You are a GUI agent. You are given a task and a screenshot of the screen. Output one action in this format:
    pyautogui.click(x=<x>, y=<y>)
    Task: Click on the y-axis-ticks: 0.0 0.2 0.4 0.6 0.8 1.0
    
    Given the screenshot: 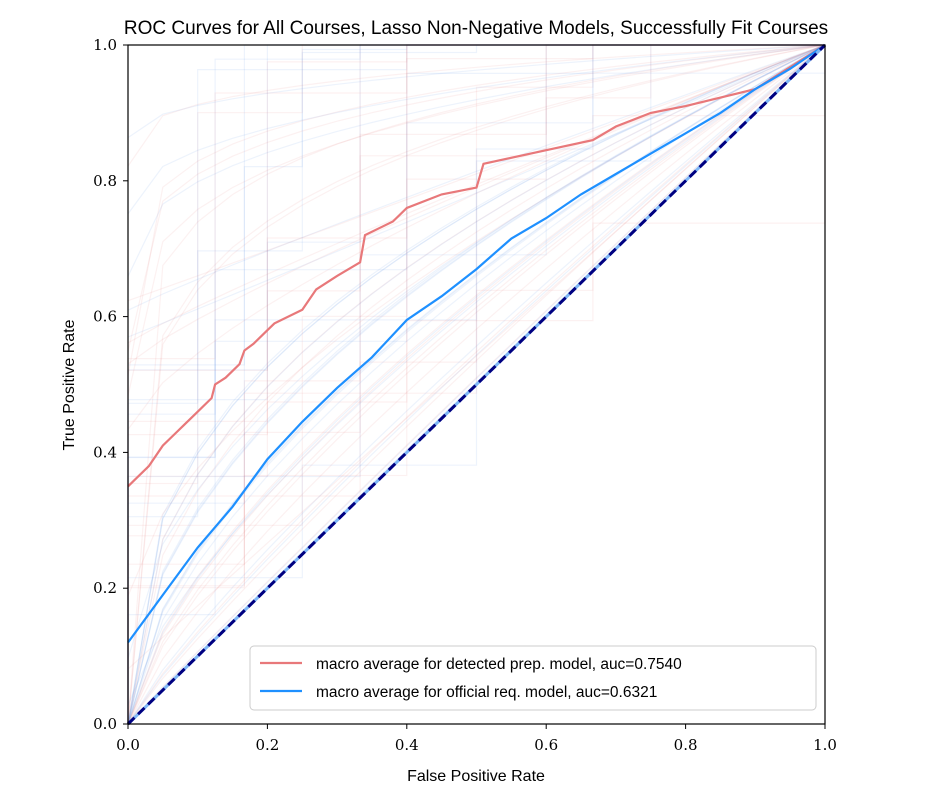 What is the action you would take?
    pyautogui.click(x=110, y=384)
    